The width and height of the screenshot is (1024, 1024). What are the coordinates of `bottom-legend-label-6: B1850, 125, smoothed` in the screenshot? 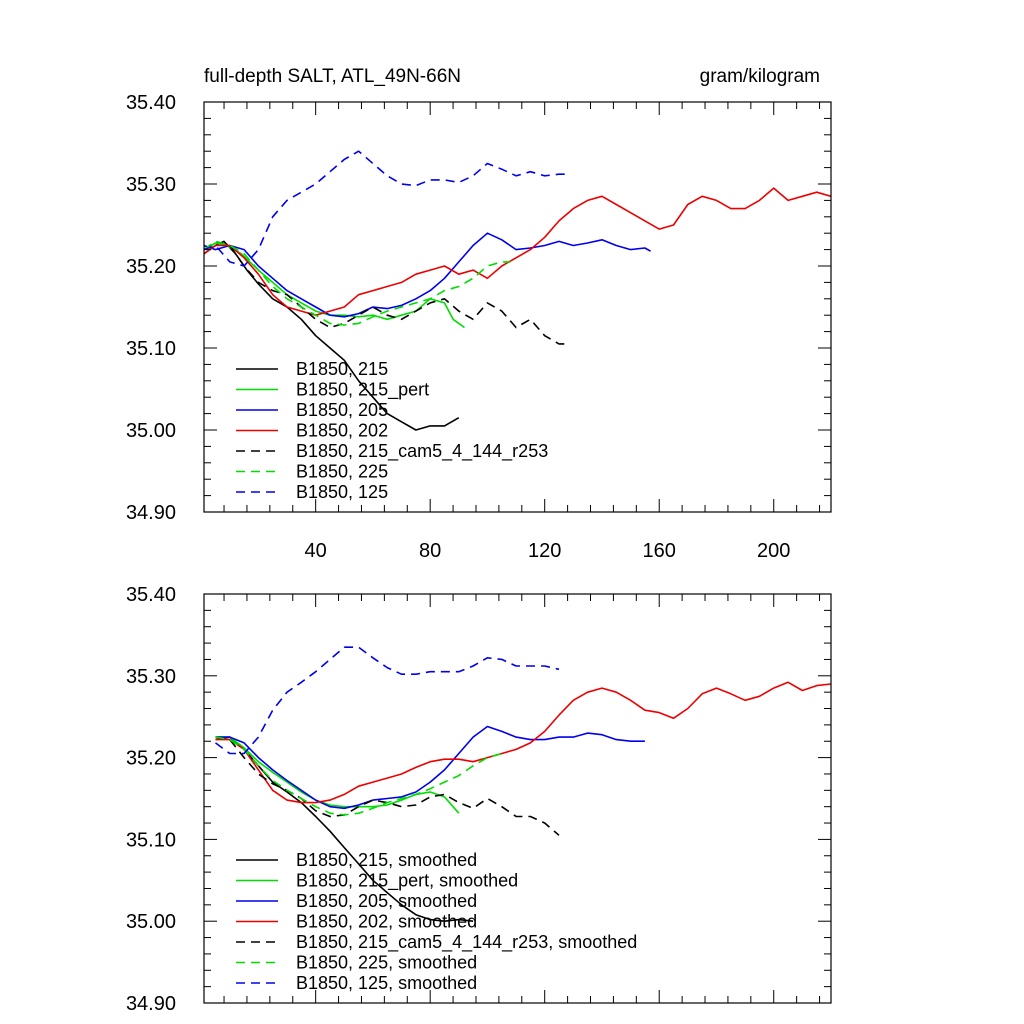 It's located at (386, 983).